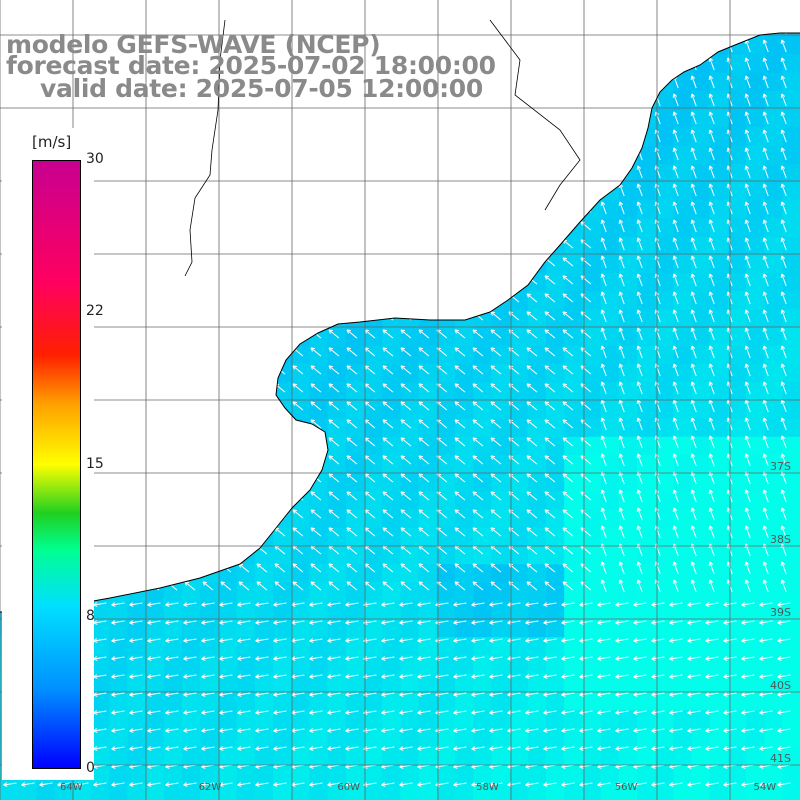  What do you see at coordinates (90, 616) in the screenshot?
I see `colorbar-tick-8: 8` at bounding box center [90, 616].